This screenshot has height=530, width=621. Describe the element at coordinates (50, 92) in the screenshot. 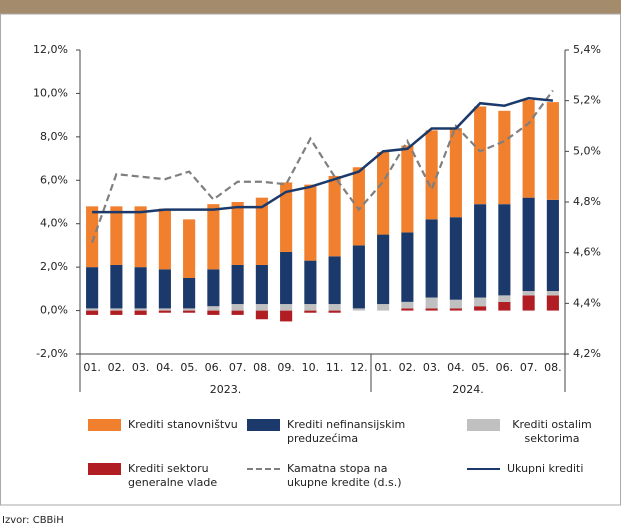

I see `y-tick-label: 10,0%` at that location.